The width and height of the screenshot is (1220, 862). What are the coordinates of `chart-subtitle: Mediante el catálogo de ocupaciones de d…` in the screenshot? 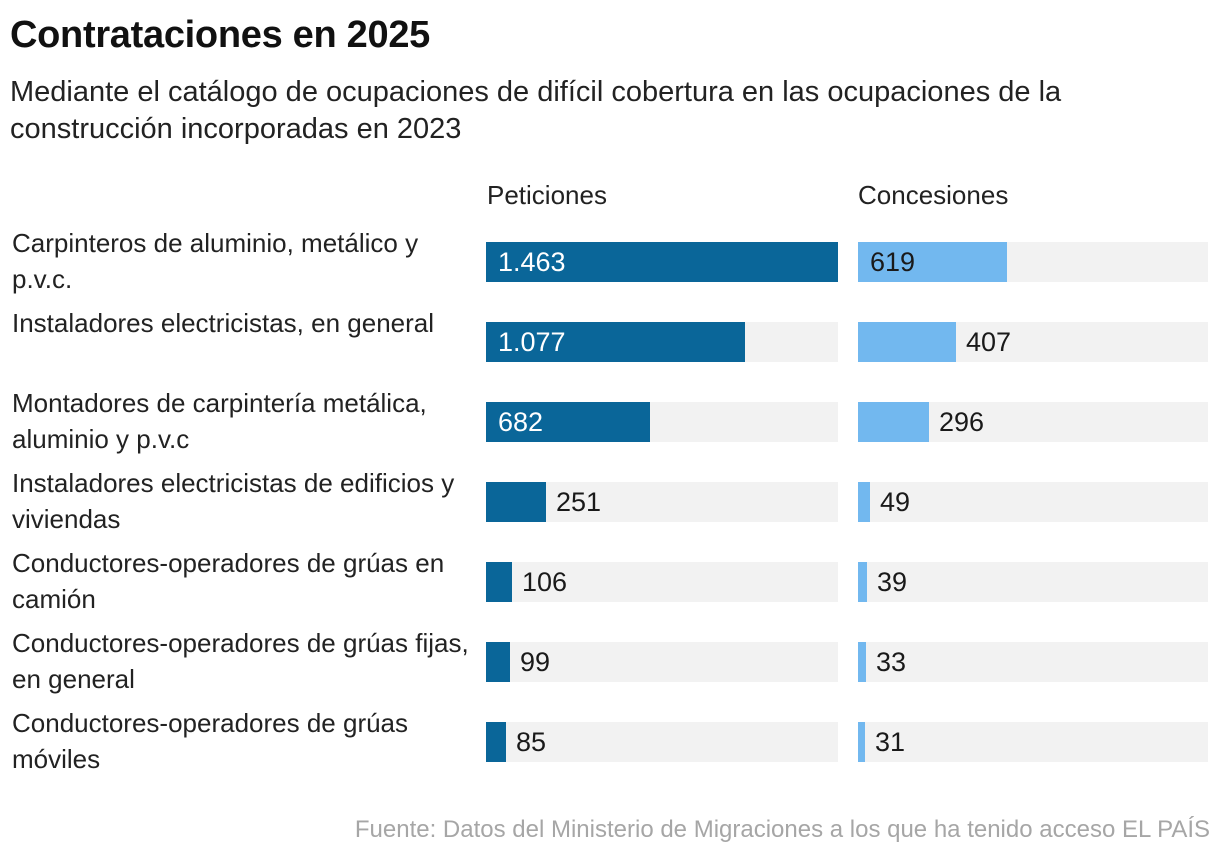 It's located at (536, 110).